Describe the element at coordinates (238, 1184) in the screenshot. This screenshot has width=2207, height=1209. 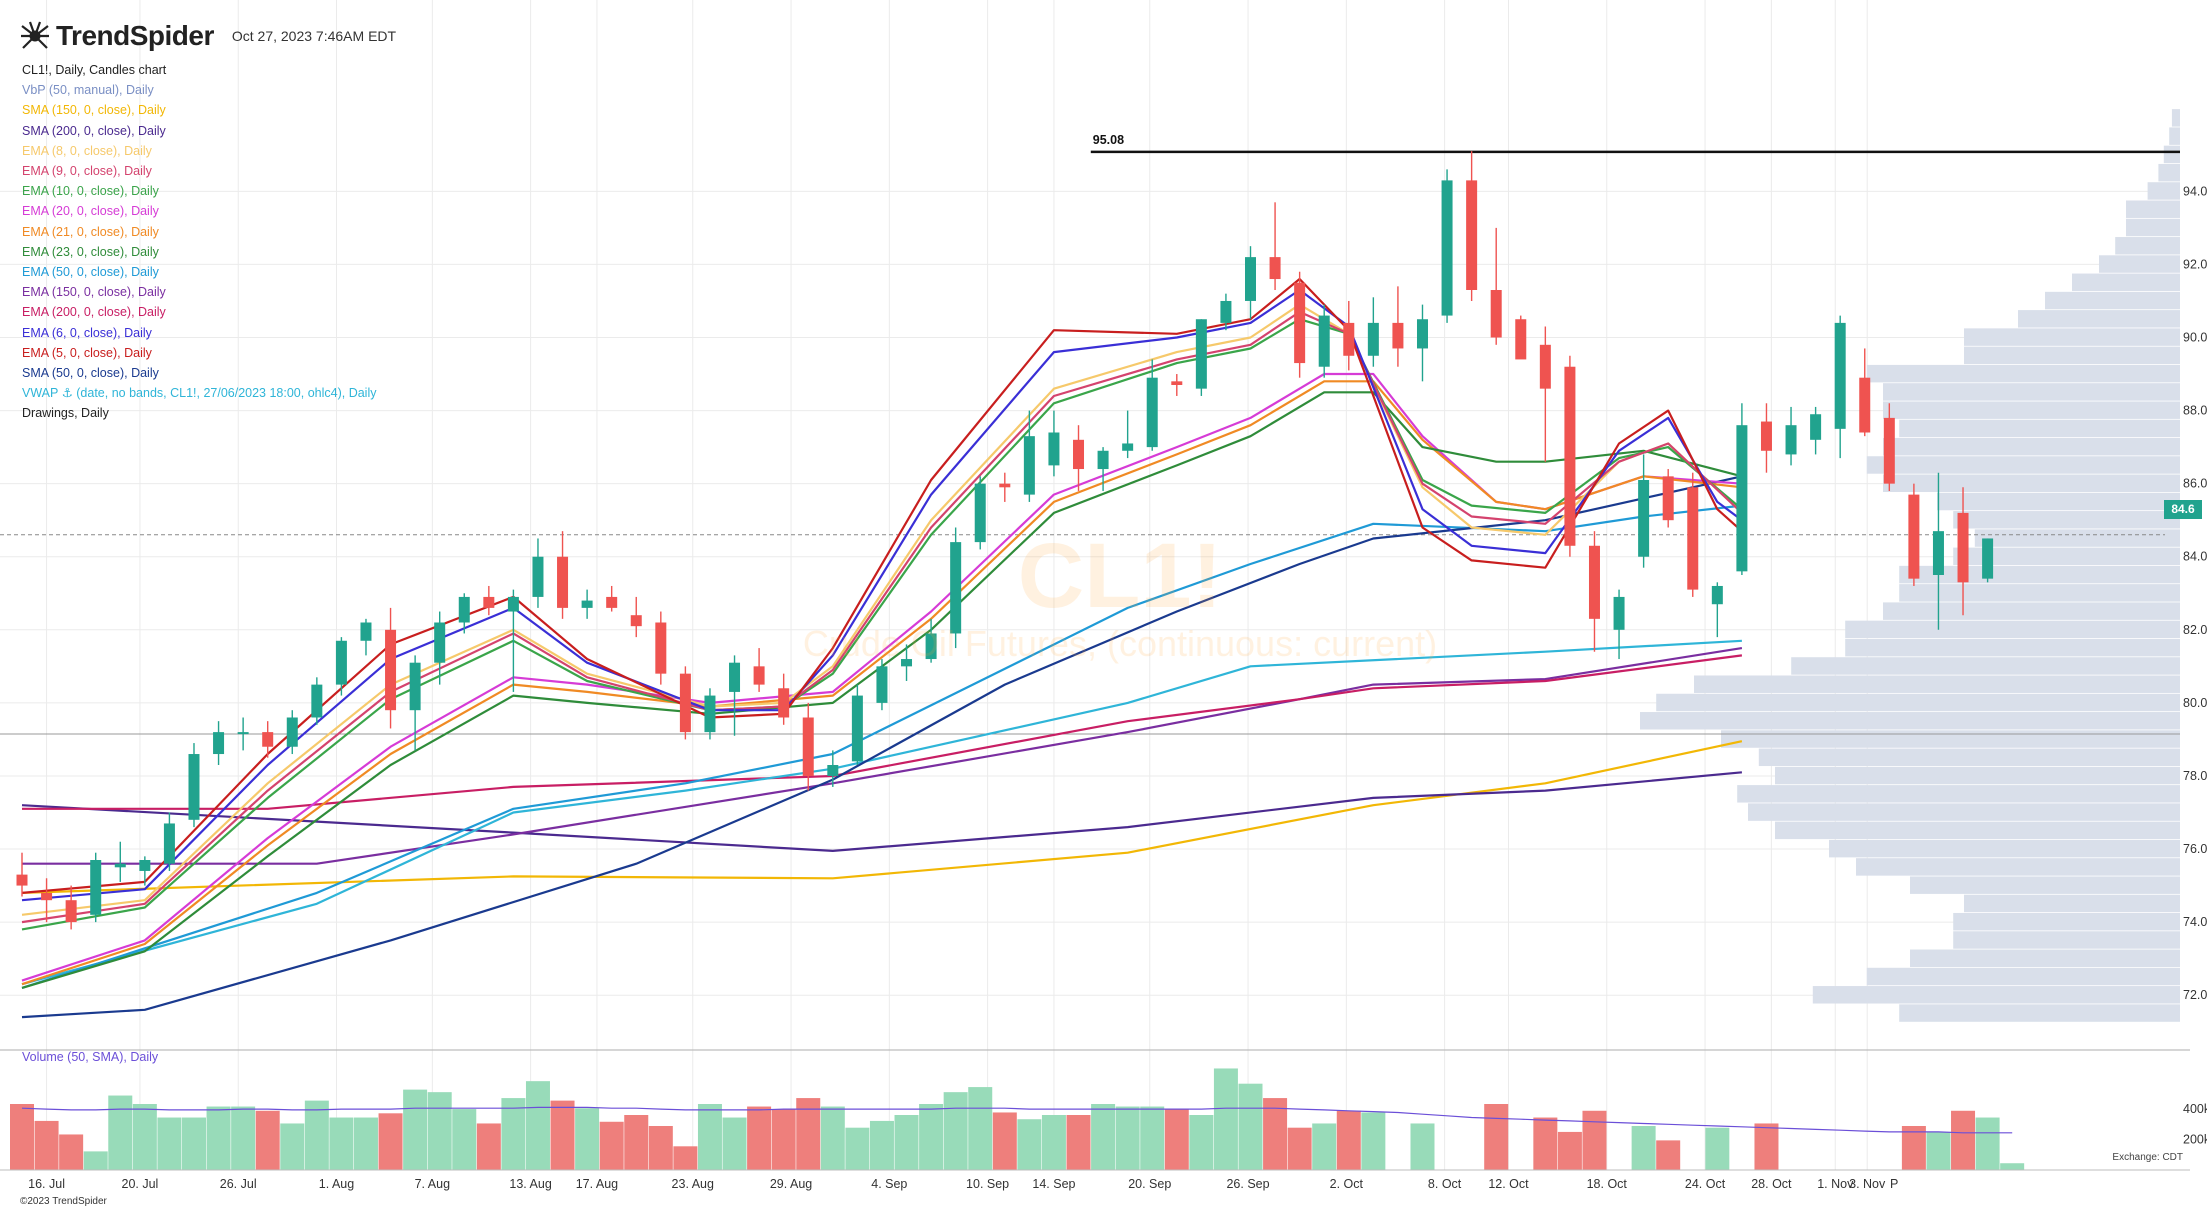
I see `date-axis-label: 26. Jul` at that location.